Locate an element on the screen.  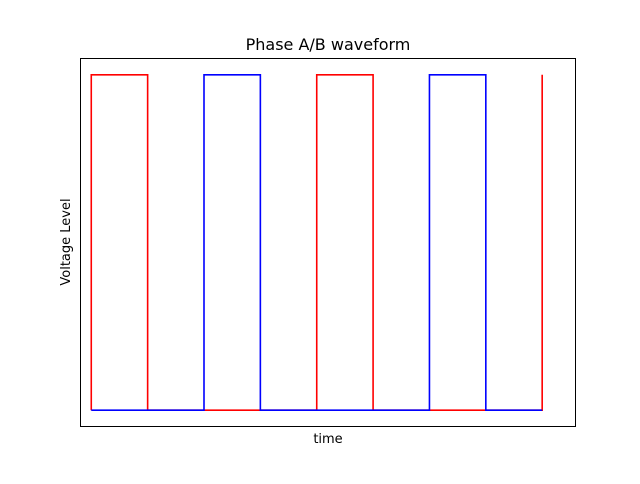
x-axis-label: time is located at coordinates (327, 439).